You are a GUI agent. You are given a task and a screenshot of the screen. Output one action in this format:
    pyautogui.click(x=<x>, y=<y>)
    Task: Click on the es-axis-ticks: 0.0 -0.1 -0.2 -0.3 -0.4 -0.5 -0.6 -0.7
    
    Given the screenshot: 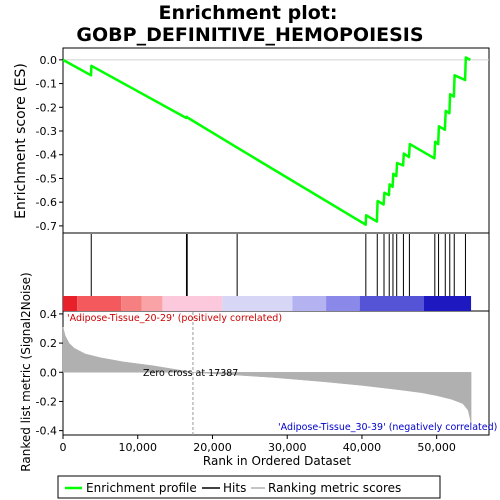 What is the action you would take?
    pyautogui.click(x=49, y=143)
    